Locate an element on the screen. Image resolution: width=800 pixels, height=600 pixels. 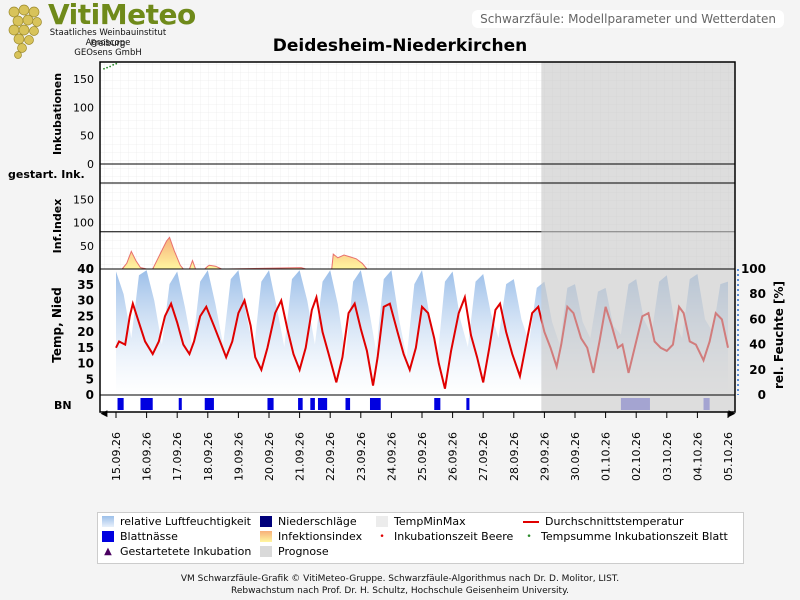
y-right-tick-label: 20 is located at coordinates (757, 370).